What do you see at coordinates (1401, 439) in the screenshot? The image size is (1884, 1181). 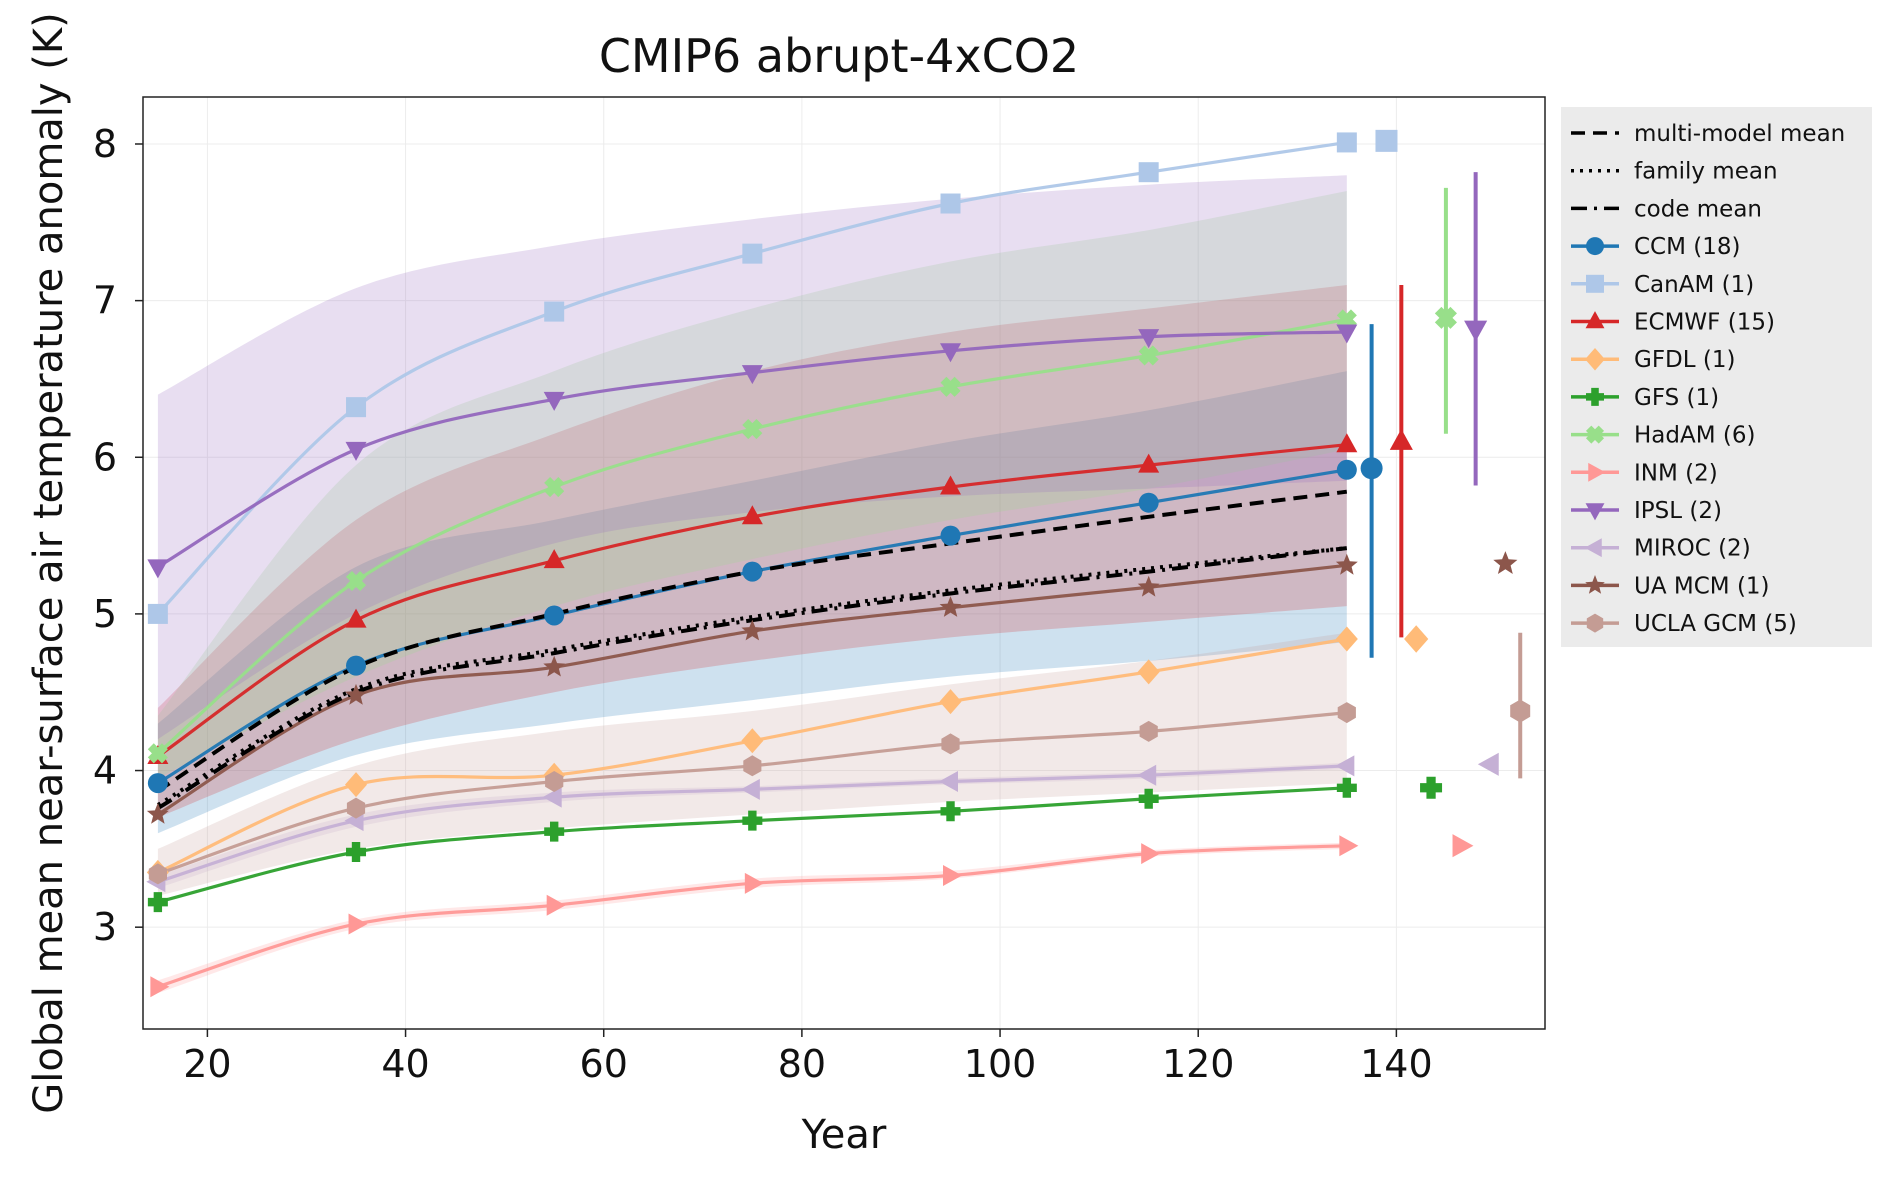 I see `final-ecmwf` at bounding box center [1401, 439].